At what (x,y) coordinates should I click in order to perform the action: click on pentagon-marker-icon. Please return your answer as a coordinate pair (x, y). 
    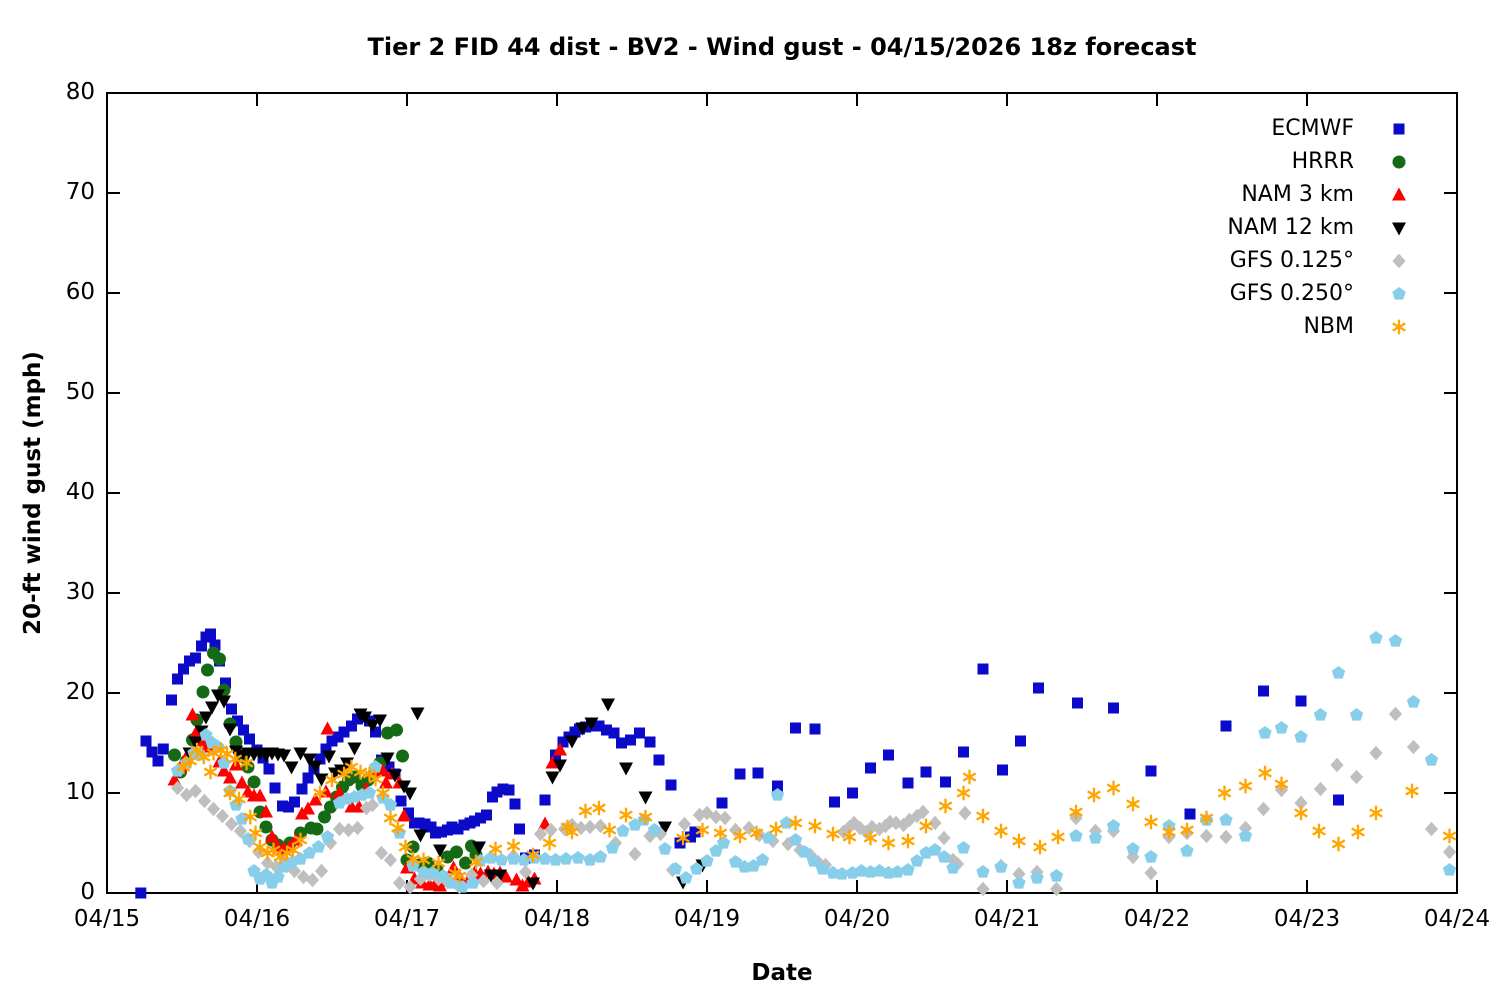
    Looking at the image, I should click on (1399, 294).